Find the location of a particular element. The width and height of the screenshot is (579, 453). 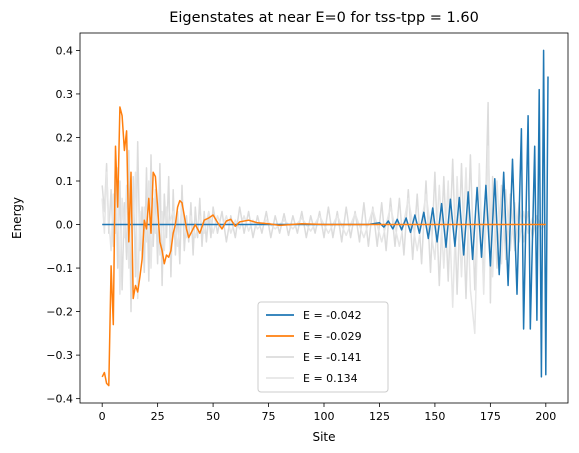

y-tick-label: −0.1 is located at coordinates (59, 268).